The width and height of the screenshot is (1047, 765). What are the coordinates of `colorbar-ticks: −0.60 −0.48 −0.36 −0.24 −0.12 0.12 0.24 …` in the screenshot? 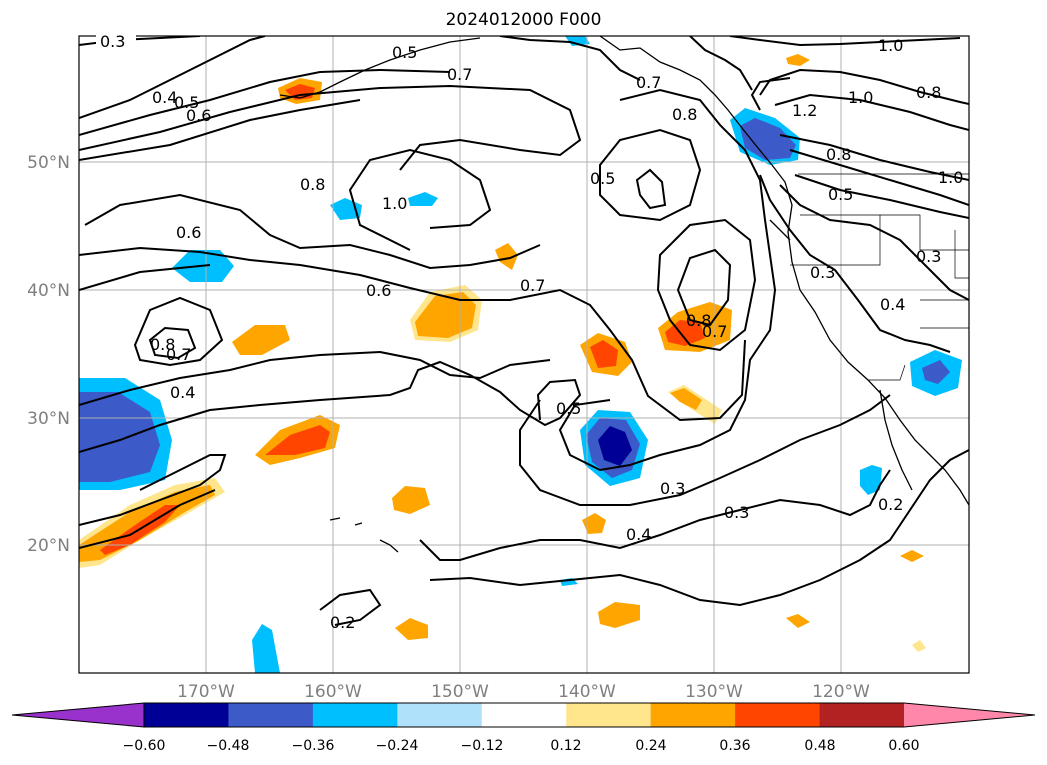 It's located at (521, 746).